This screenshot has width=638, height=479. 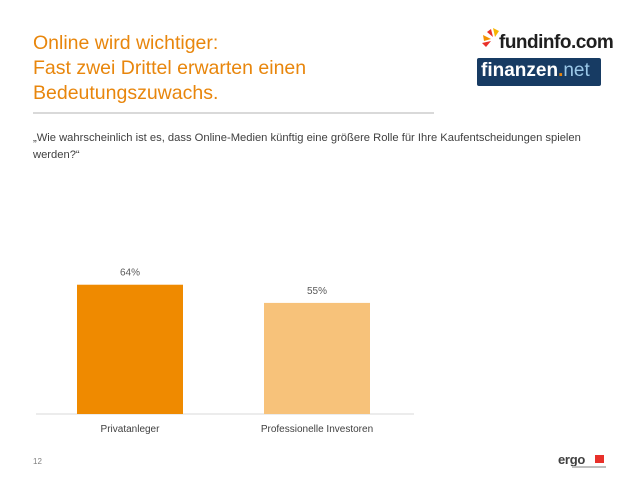 I want to click on fundinfo-burst-icon, so click(x=490, y=37).